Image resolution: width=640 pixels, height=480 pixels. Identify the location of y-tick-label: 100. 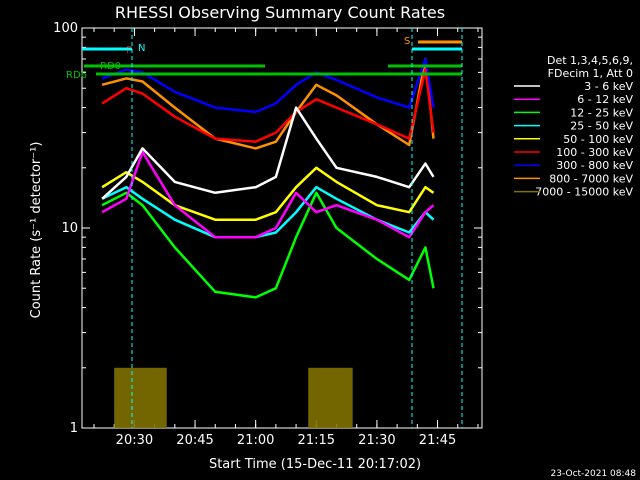
(65, 28).